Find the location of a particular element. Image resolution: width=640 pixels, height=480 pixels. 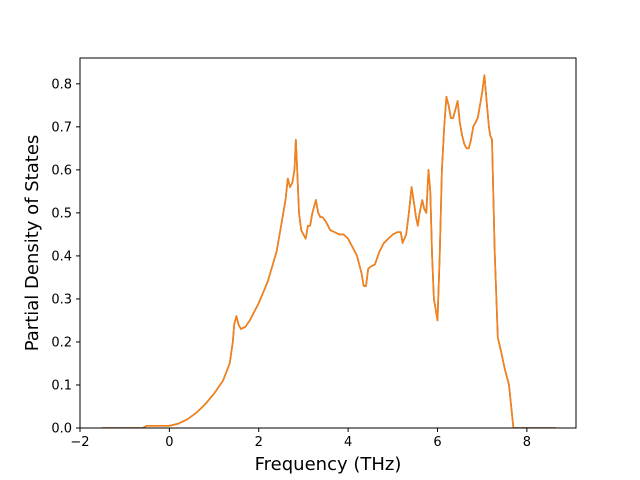

y-tick-label: 0.0 is located at coordinates (61, 429).